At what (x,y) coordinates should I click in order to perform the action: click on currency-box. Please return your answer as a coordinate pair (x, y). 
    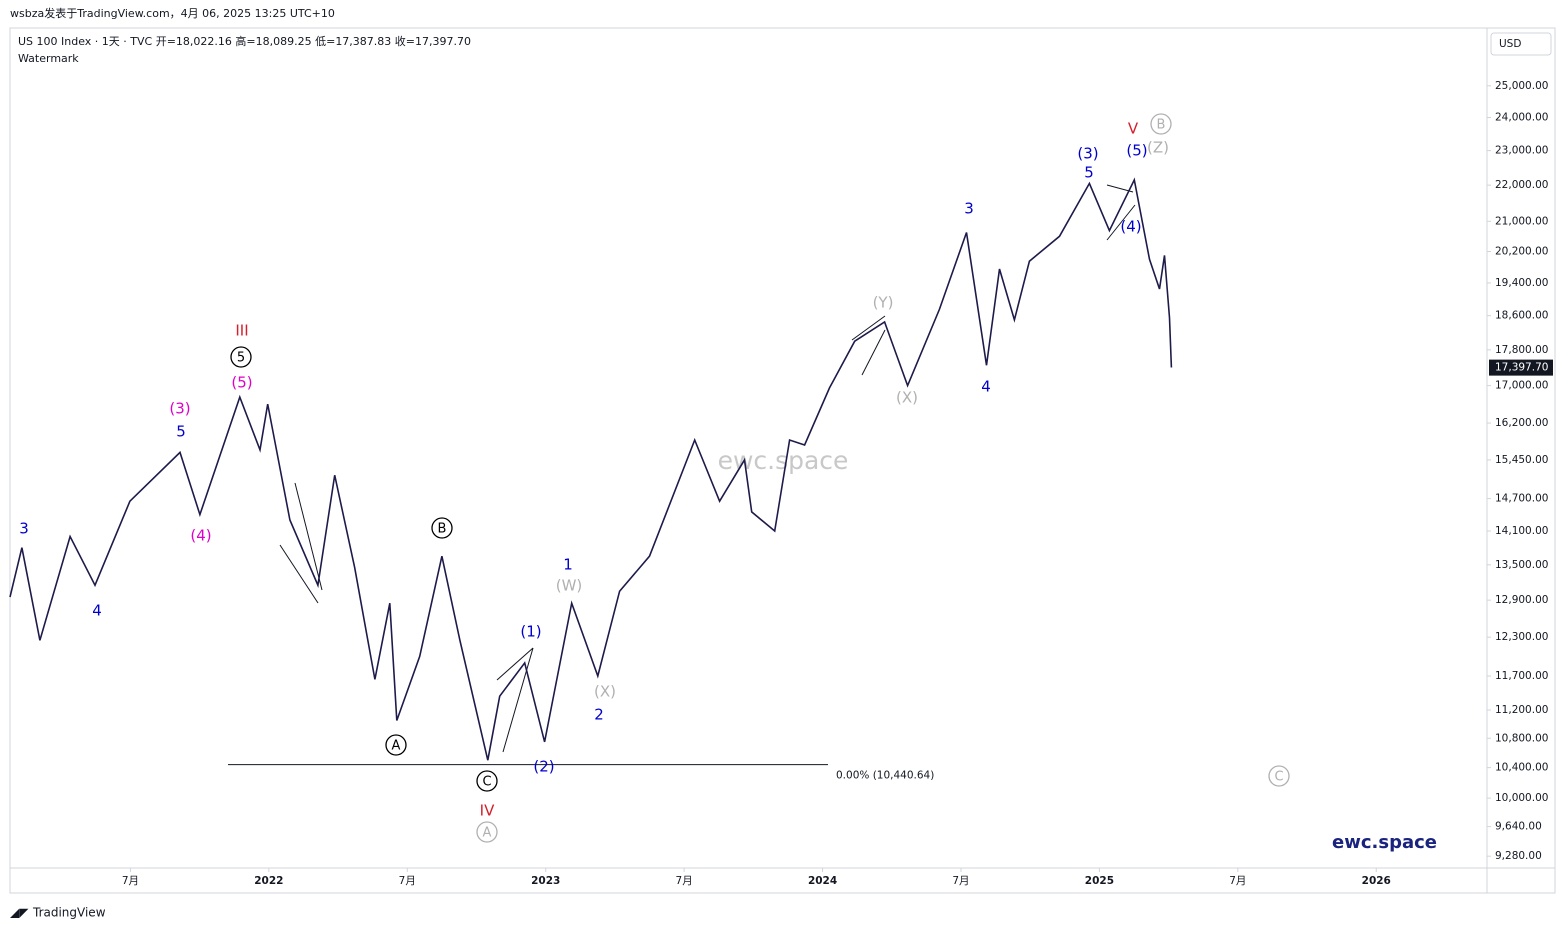
    Looking at the image, I should click on (1521, 44).